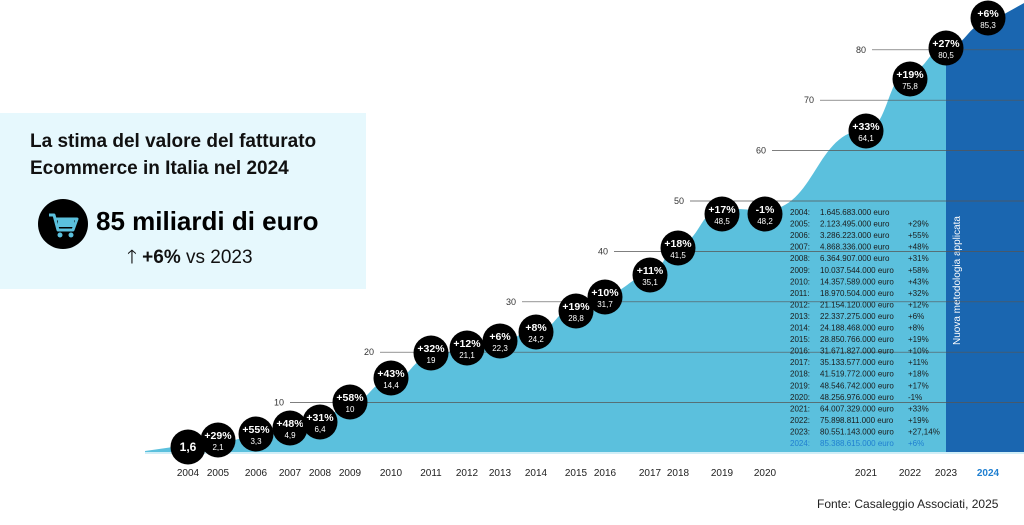 The width and height of the screenshot is (1024, 525). Describe the element at coordinates (188, 473) in the screenshot. I see `x-tick-label: 2004` at that location.